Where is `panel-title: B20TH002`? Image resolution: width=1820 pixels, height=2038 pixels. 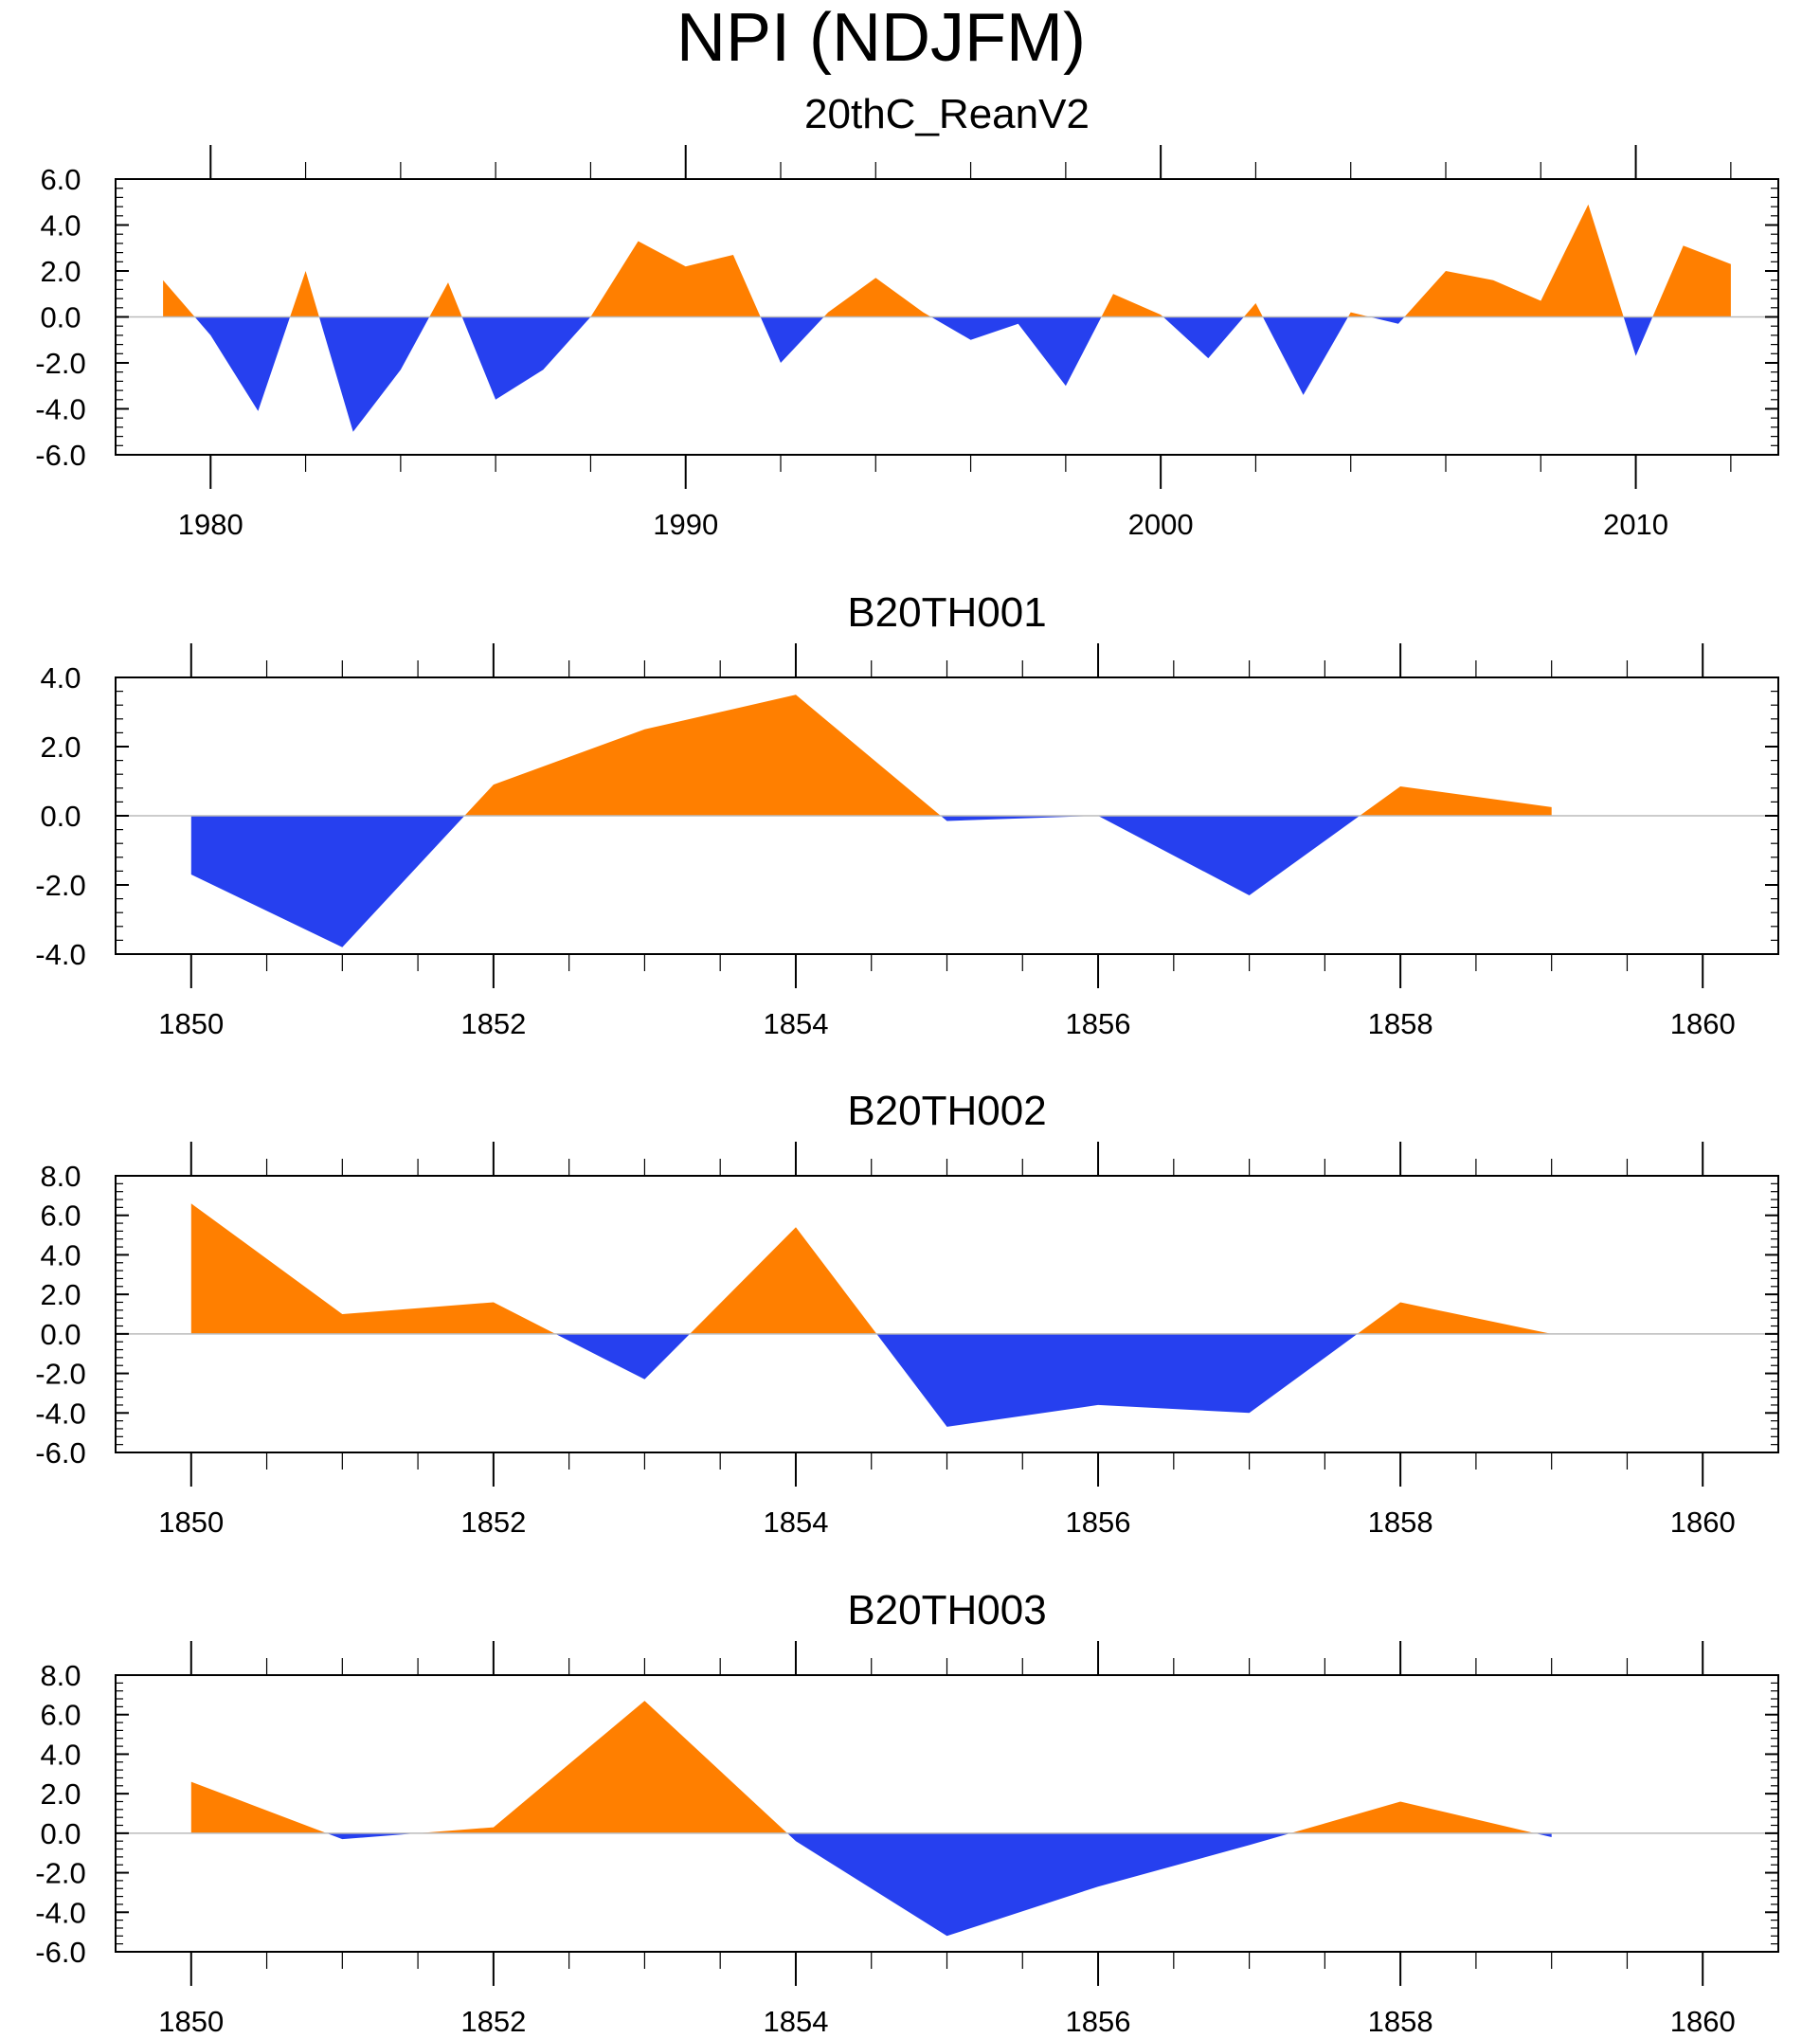
panel-title: B20TH002 is located at coordinates (946, 1111).